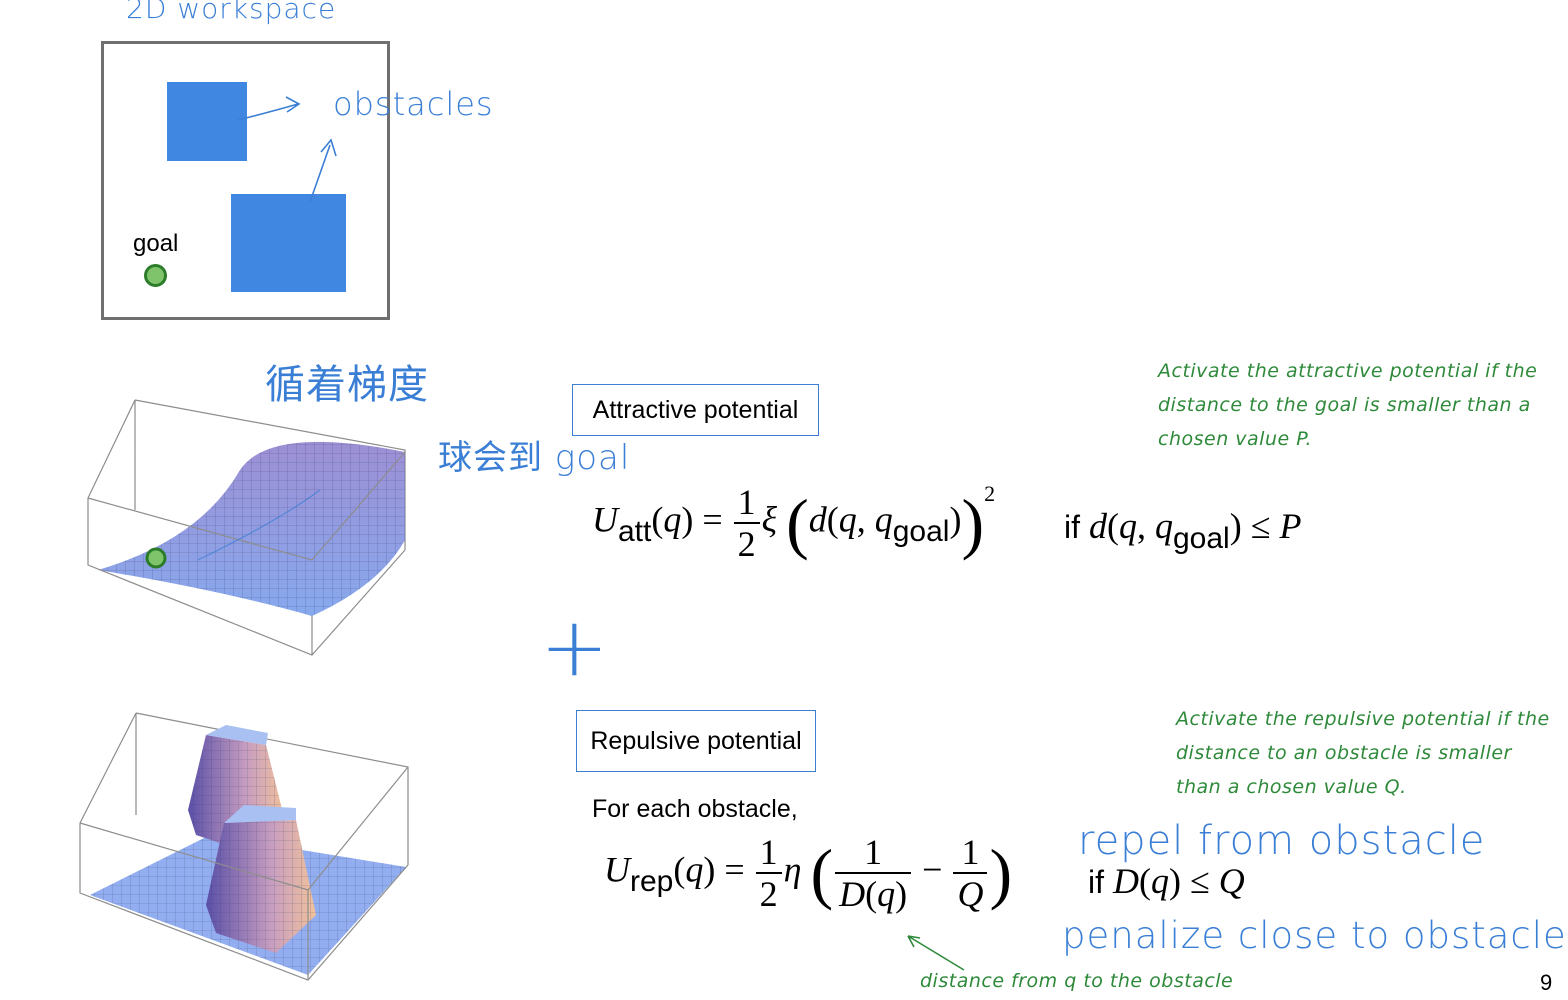 This screenshot has width=1568, height=1000. What do you see at coordinates (990, 494) in the screenshot?
I see `attractive-exponent: 2` at bounding box center [990, 494].